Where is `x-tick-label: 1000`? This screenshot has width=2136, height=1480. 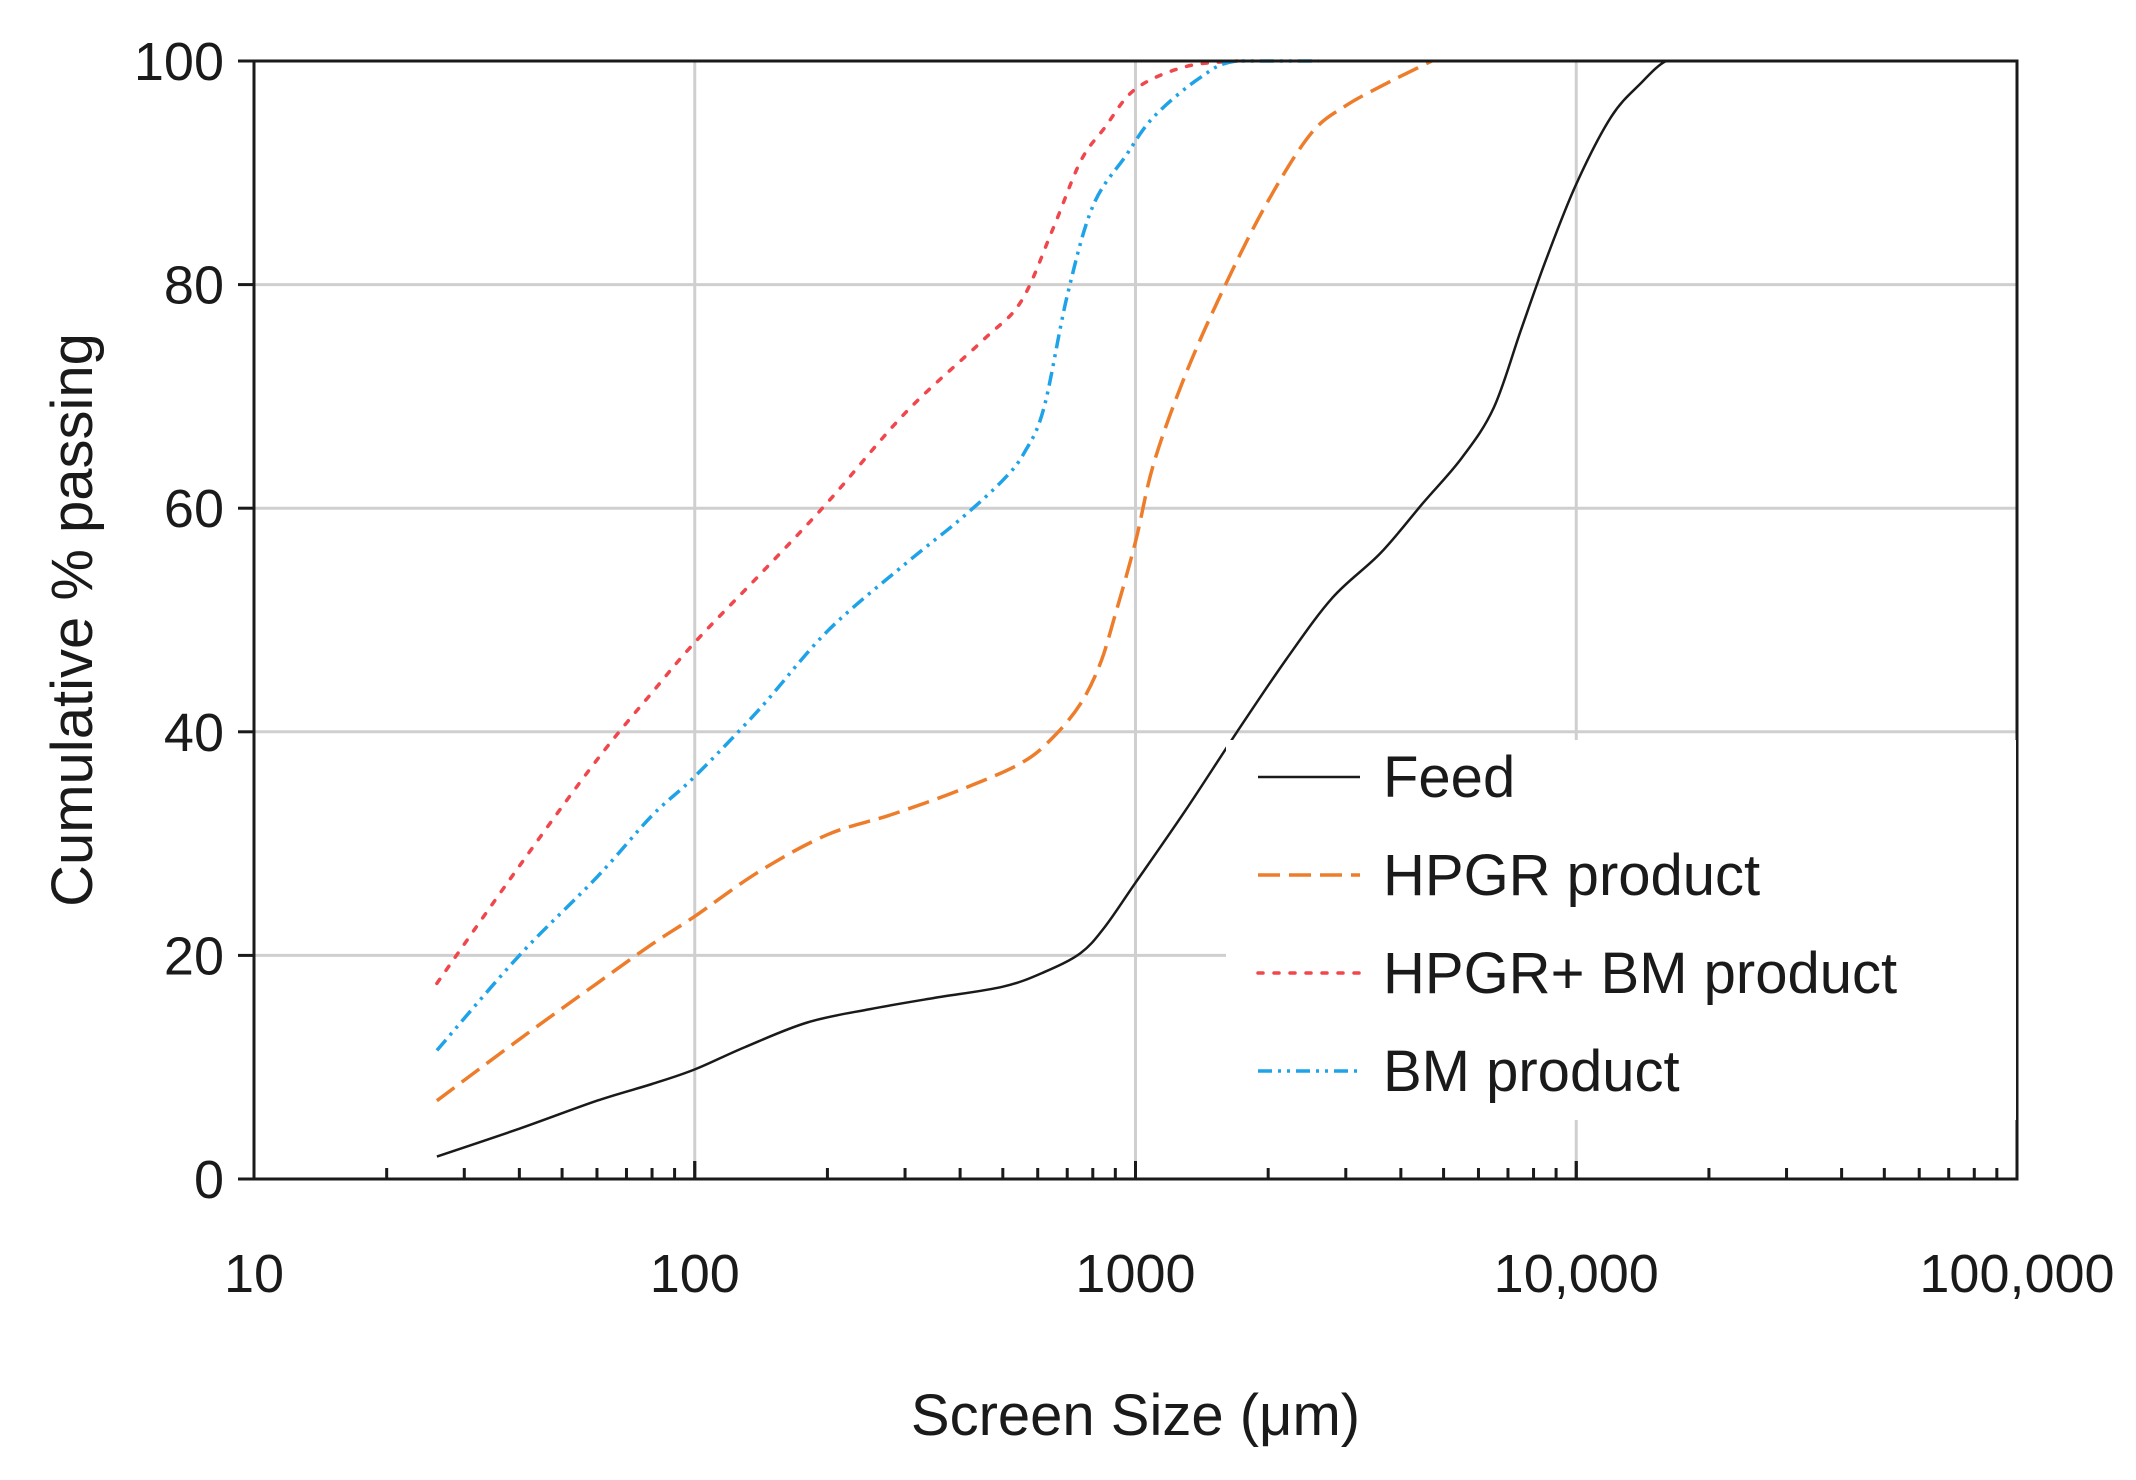 x-tick-label: 1000 is located at coordinates (1135, 1274).